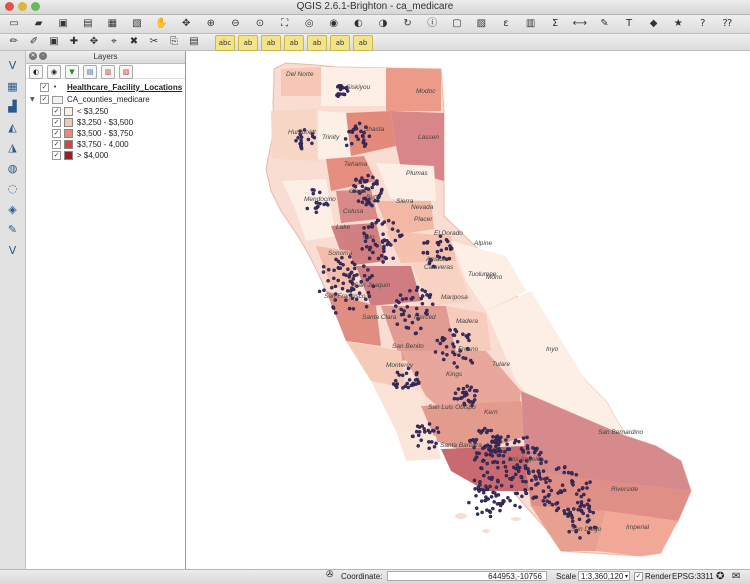  What do you see at coordinates (114, 41) in the screenshot?
I see `node-tool-icon: ⌖` at bounding box center [114, 41].